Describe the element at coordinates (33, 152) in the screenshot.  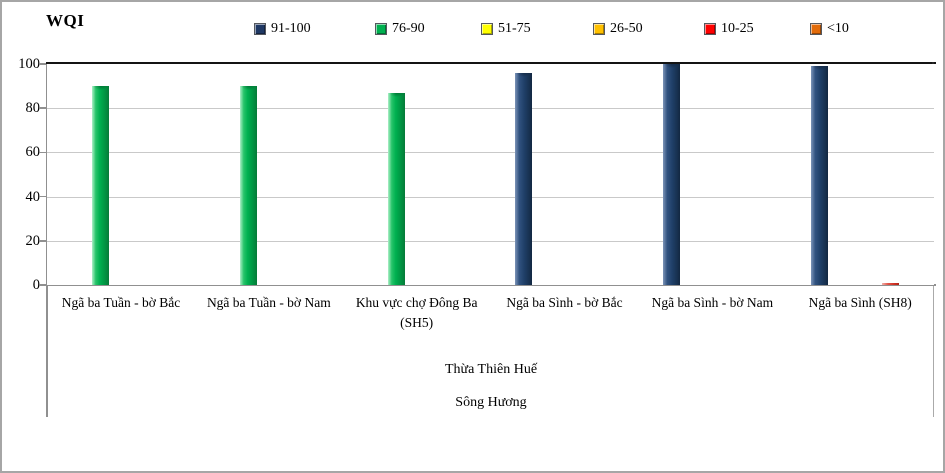
I see `y-tick-label: 60` at that location.